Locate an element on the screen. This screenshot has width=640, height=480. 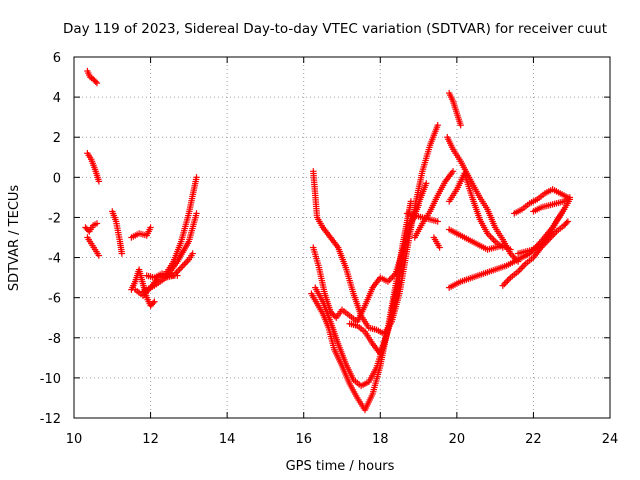
x-tick-label: 22 is located at coordinates (533, 439).